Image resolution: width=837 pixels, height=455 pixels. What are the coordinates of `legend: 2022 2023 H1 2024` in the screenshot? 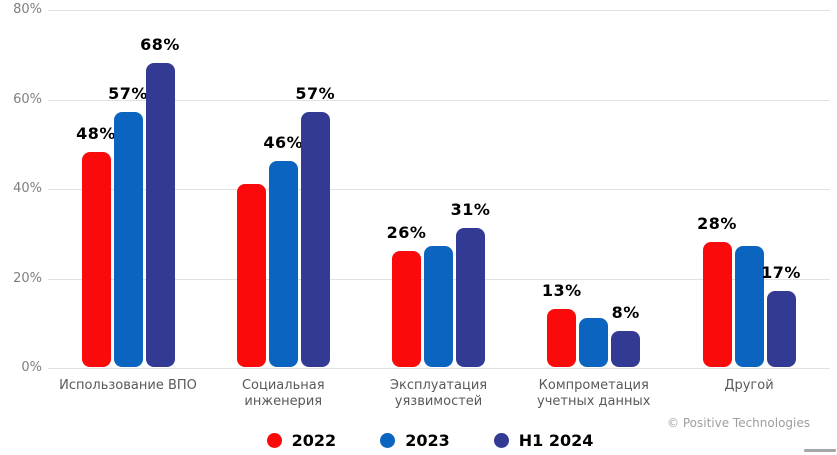 It's located at (418, 440).